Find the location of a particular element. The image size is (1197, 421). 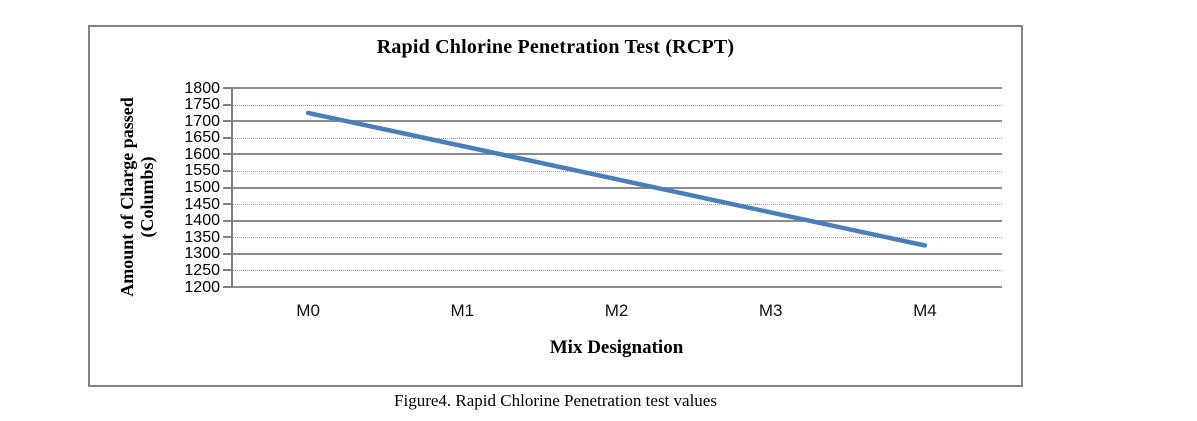

x-axis-title: Mix Designation is located at coordinates (616, 347).